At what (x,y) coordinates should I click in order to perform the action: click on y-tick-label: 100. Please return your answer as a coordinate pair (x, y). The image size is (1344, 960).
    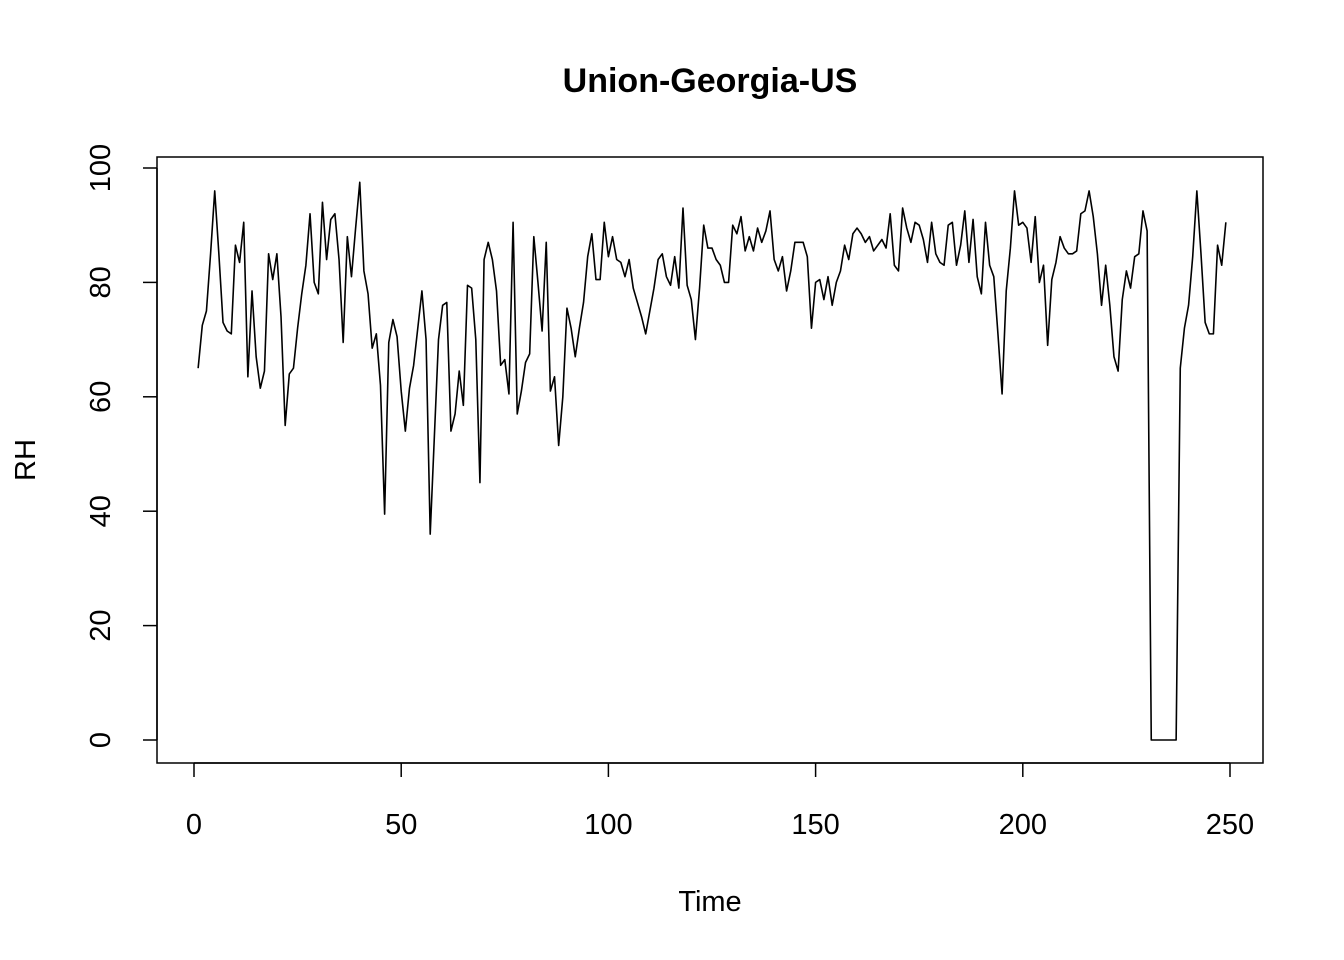
    Looking at the image, I should click on (101, 168).